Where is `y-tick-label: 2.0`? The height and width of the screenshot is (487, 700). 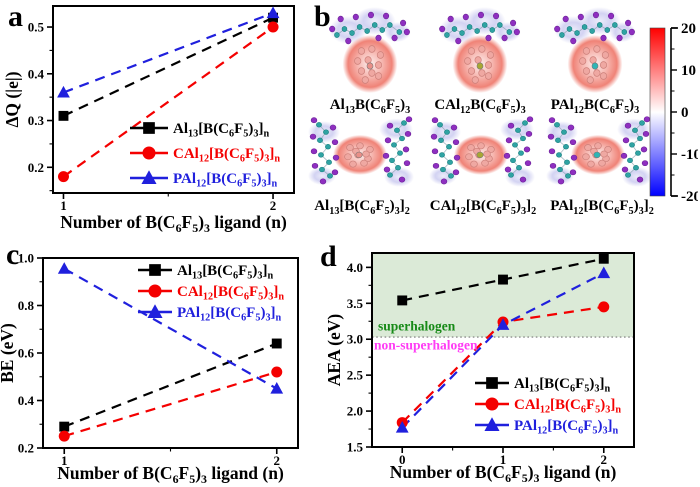 y-tick-label: 2.0 is located at coordinates (355, 411).